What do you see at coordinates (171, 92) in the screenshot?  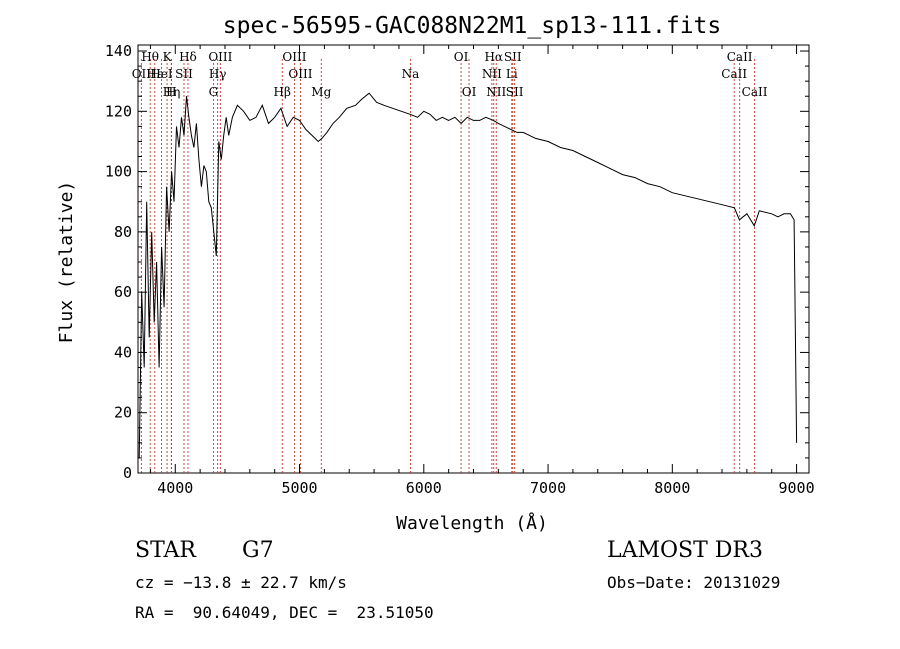 I see `line-marker-label: H` at bounding box center [171, 92].